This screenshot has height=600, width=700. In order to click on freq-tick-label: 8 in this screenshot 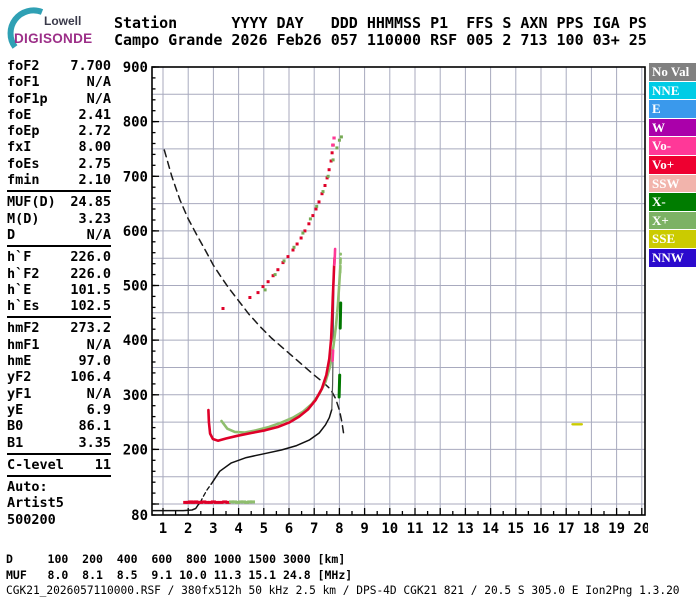, I will do `click(339, 529)`.